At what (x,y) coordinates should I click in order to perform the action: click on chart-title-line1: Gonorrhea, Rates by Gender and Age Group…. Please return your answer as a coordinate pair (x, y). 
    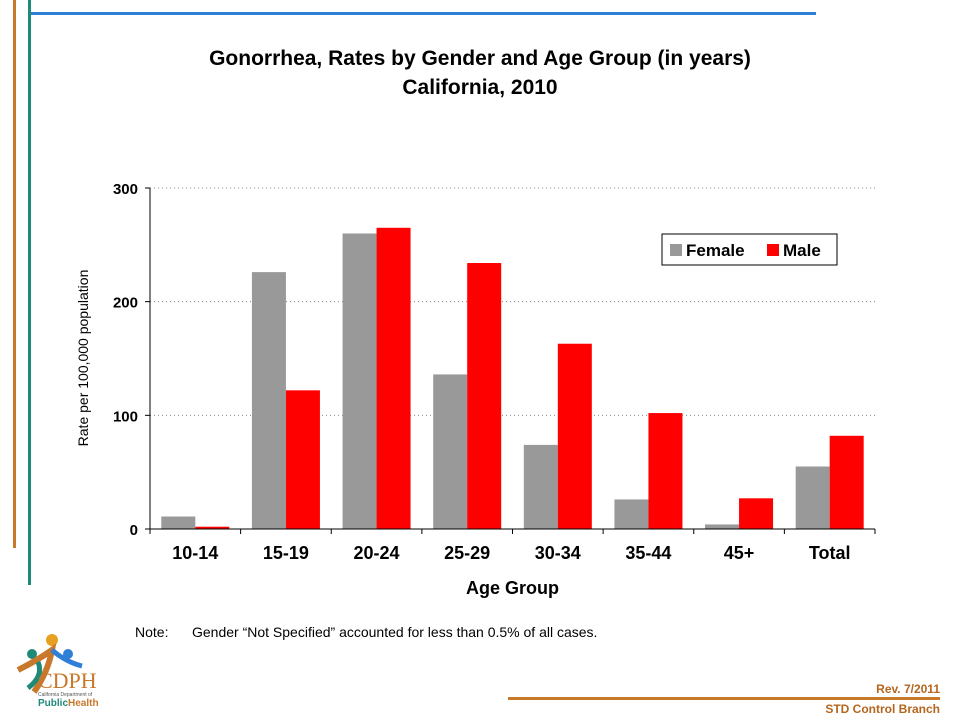
    Looking at the image, I should click on (480, 58).